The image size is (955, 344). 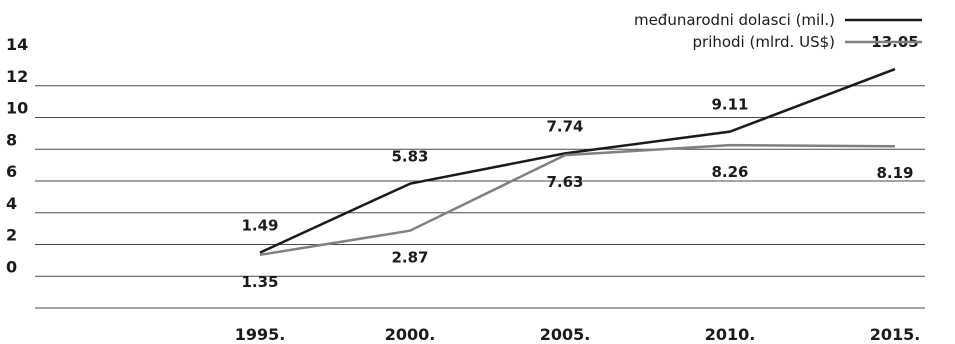 What do you see at coordinates (11, 266) in the screenshot?
I see `y-tick-label: 0` at bounding box center [11, 266].